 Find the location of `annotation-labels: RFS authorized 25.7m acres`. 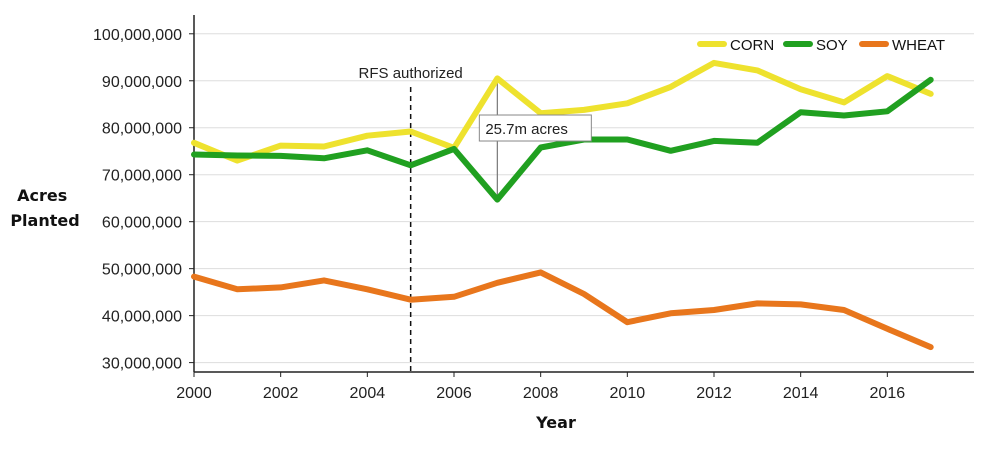

annotation-labels: RFS authorized 25.7m acres is located at coordinates (475, 103).